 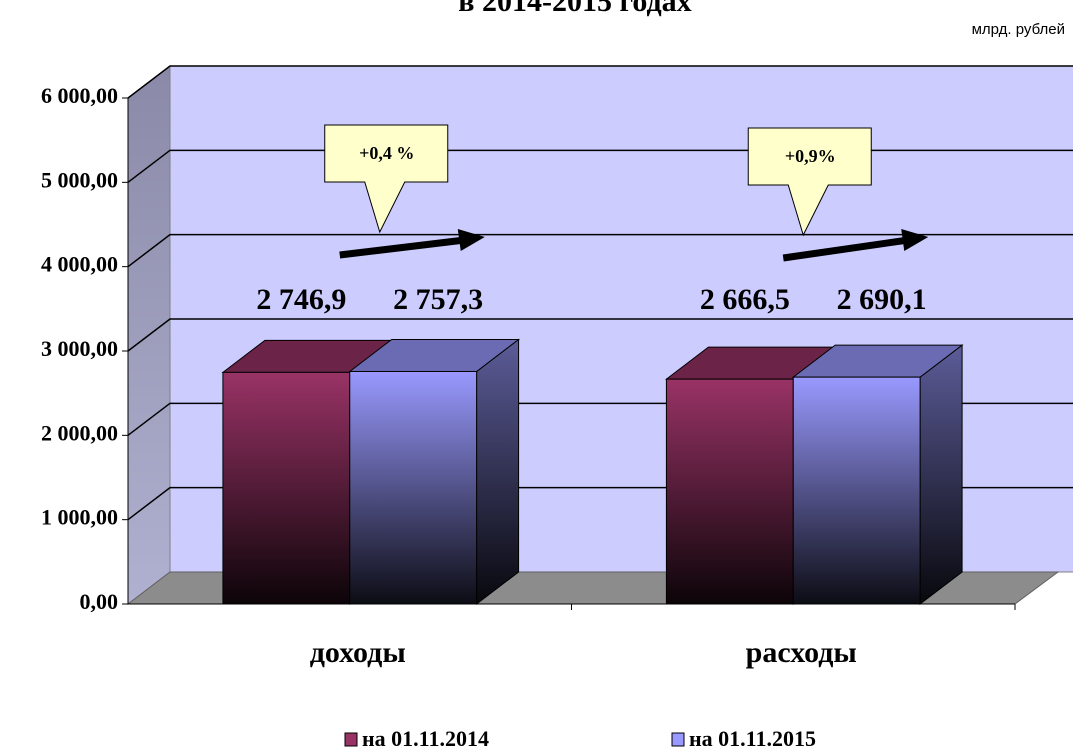 What do you see at coordinates (745, 299) in the screenshot?
I see `value-label: 2 666,5` at bounding box center [745, 299].